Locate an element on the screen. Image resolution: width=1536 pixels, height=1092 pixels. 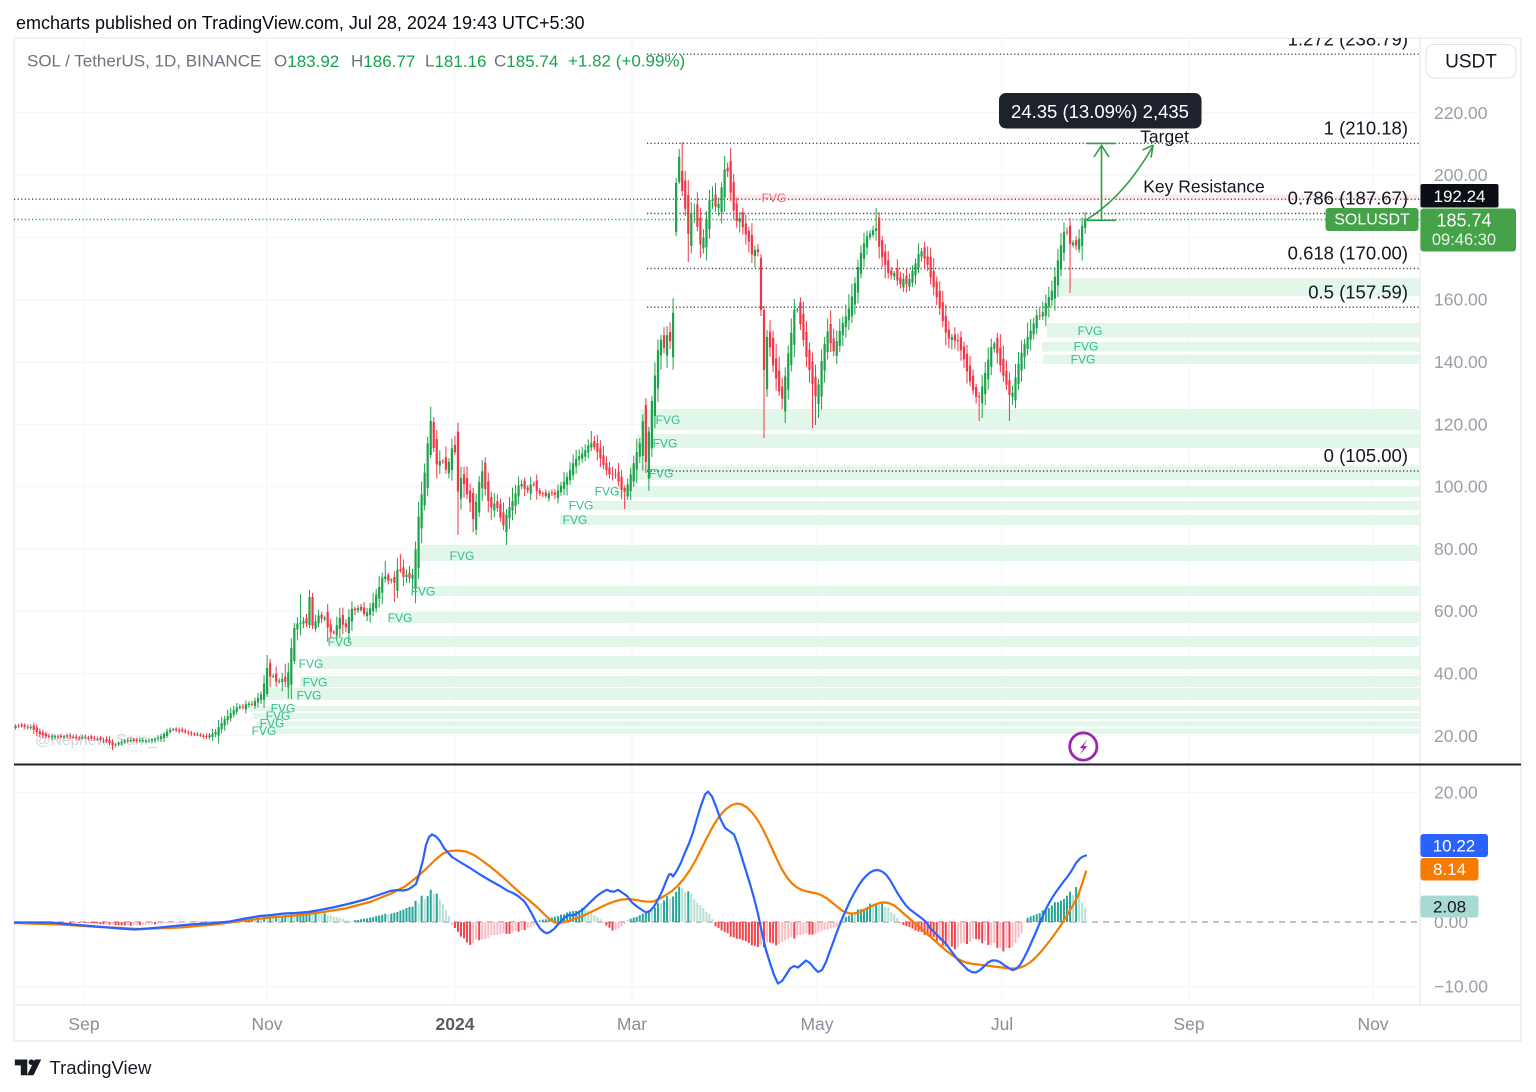
svg-text: O183.92 is located at coordinates (306, 61).